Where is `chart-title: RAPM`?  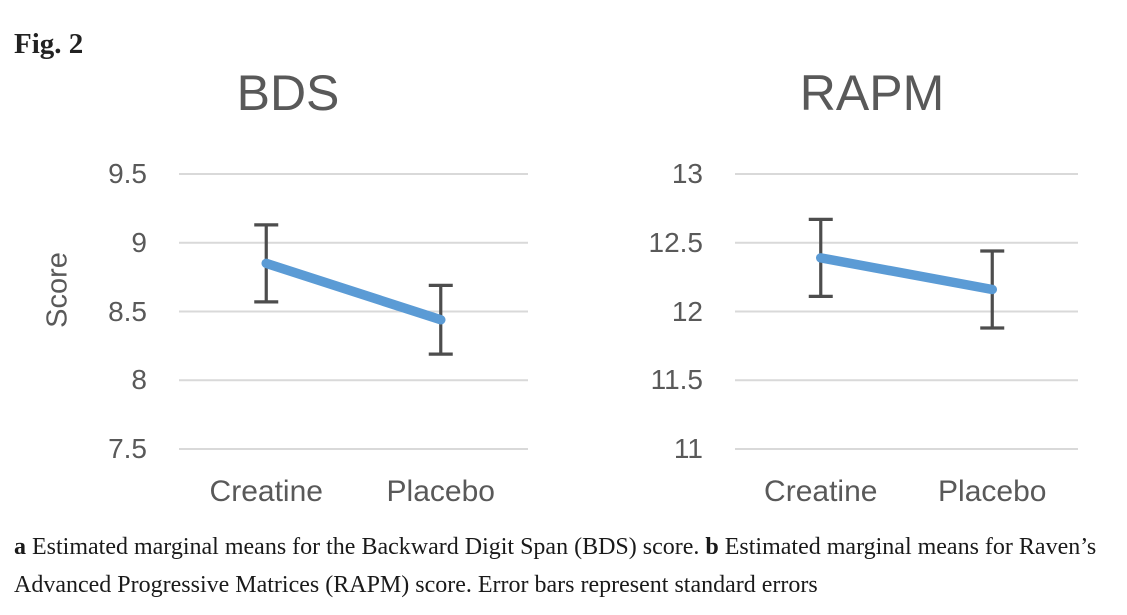
chart-title: RAPM is located at coordinates (872, 93).